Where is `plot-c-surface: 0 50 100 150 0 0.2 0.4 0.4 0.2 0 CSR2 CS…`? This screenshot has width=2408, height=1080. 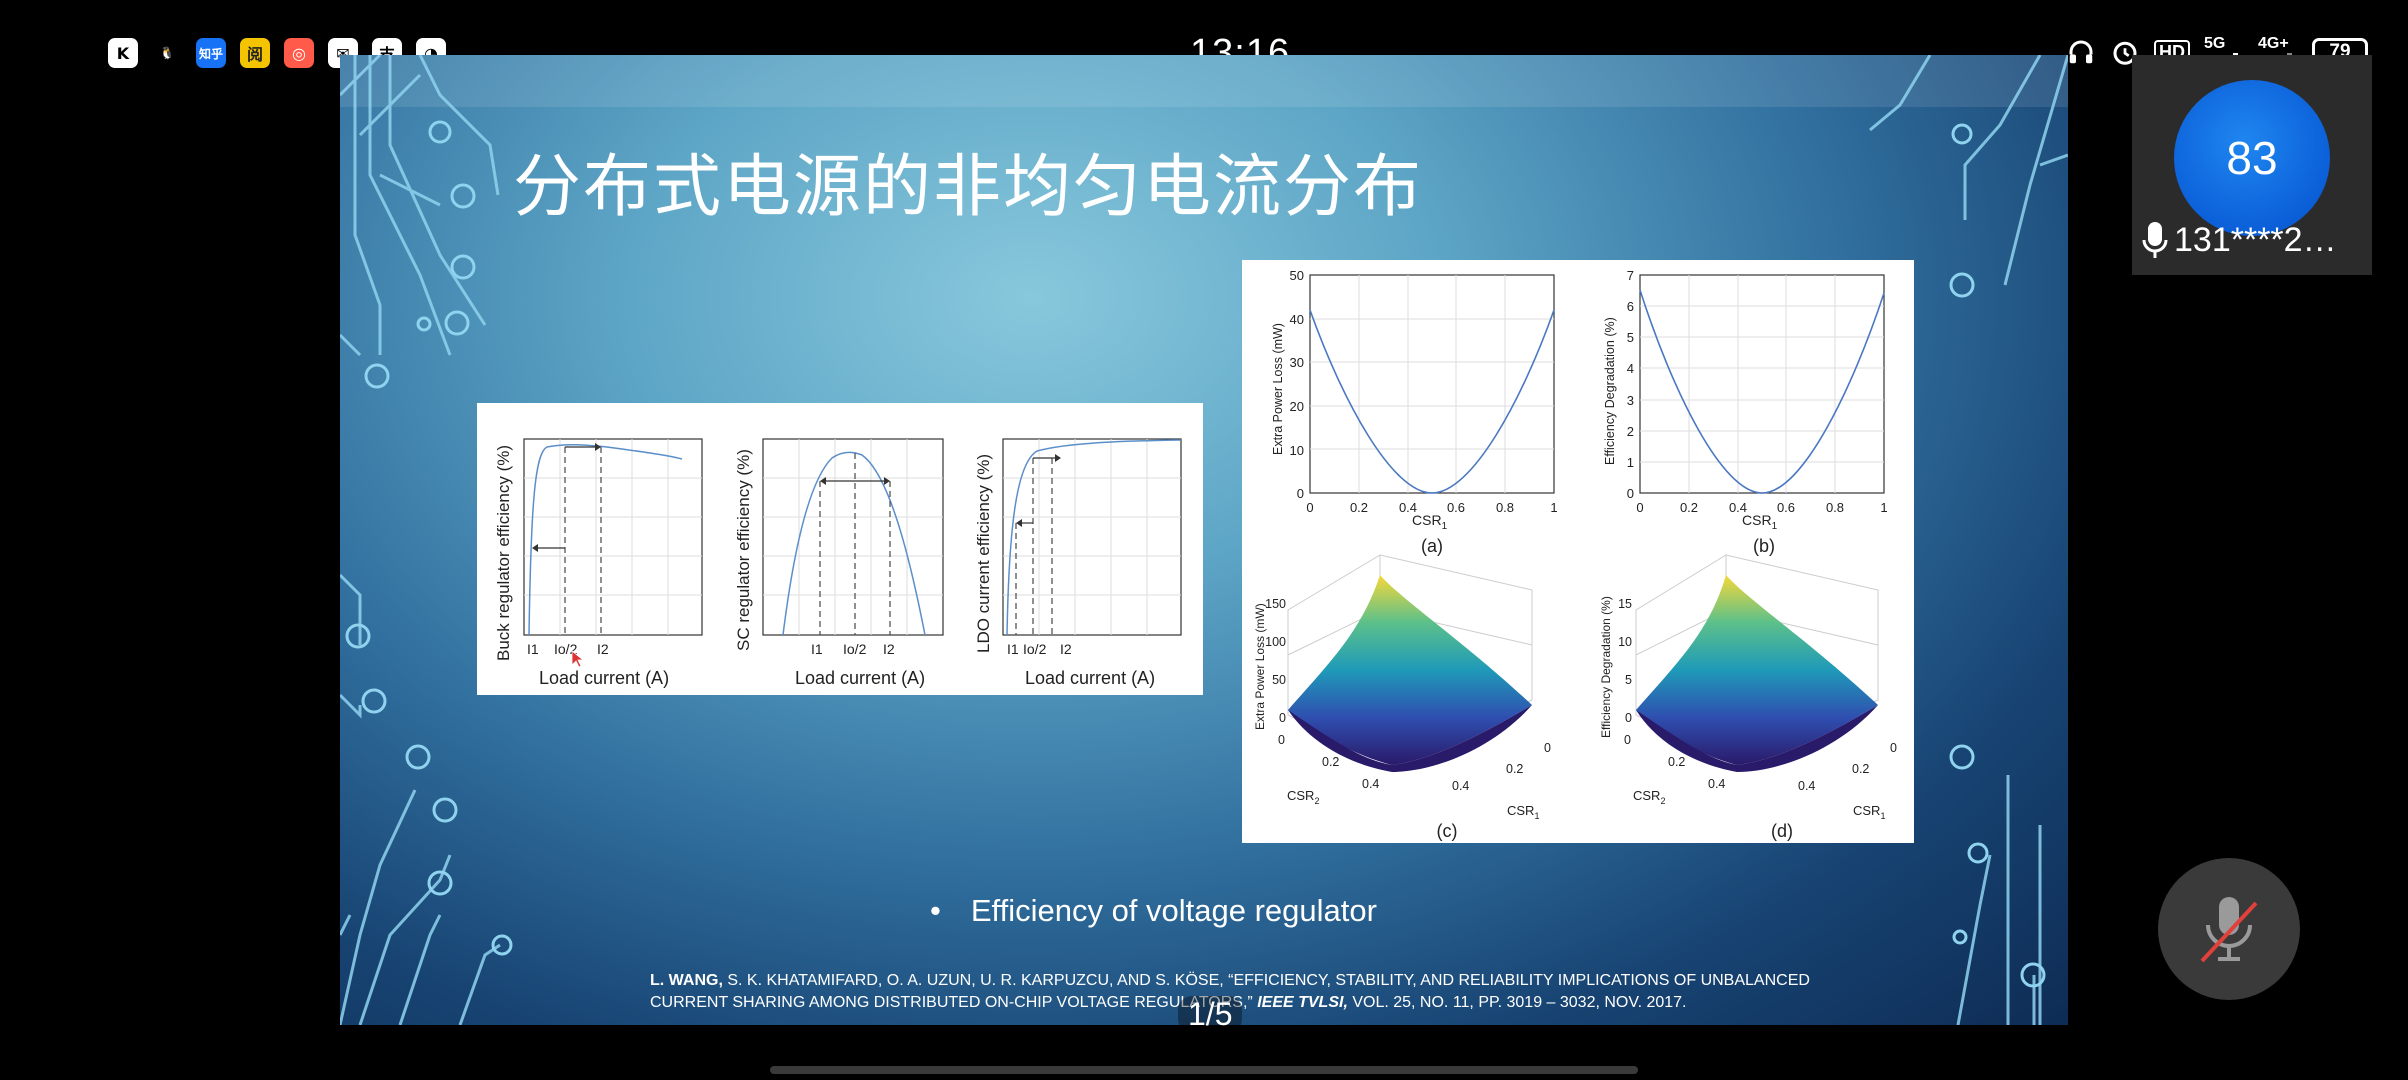 plot-c-surface: 0 50 100 150 0 0.2 0.4 0.4 0.2 0 CSR2 CS… is located at coordinates (1402, 697).